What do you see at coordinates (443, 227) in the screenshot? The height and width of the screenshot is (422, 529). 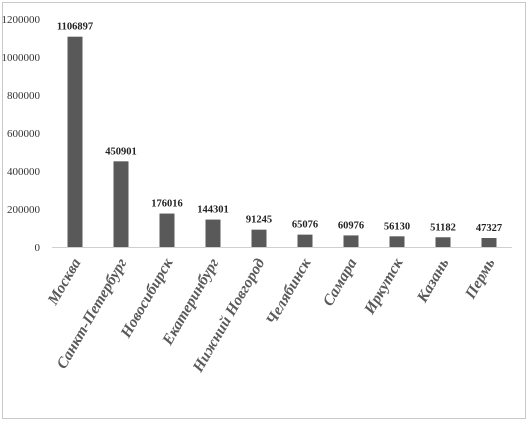 I see `data-label: 51182` at bounding box center [443, 227].